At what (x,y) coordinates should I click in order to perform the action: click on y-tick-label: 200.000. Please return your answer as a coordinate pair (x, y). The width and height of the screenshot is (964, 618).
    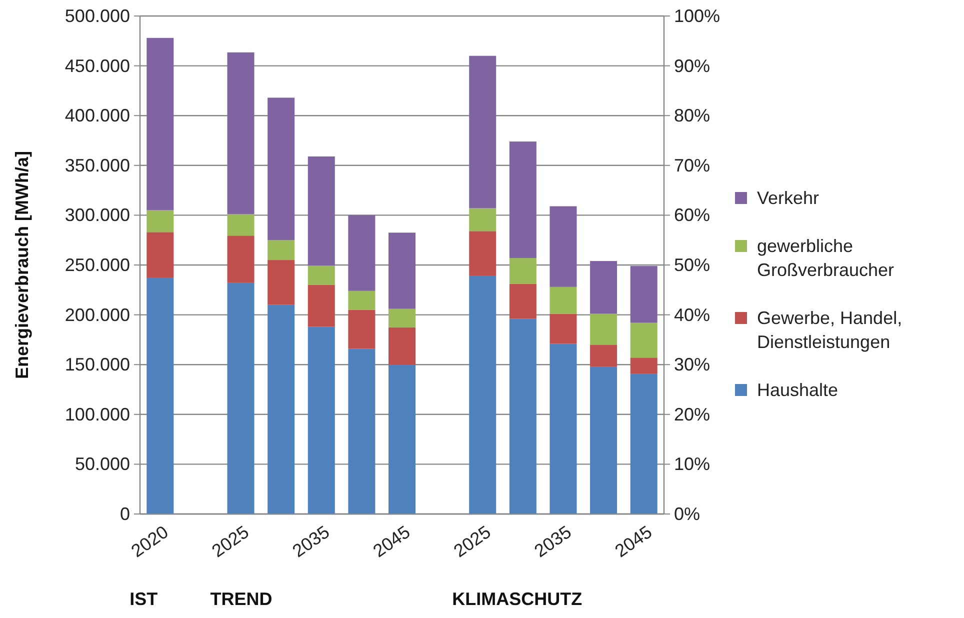
    Looking at the image, I should click on (97, 314).